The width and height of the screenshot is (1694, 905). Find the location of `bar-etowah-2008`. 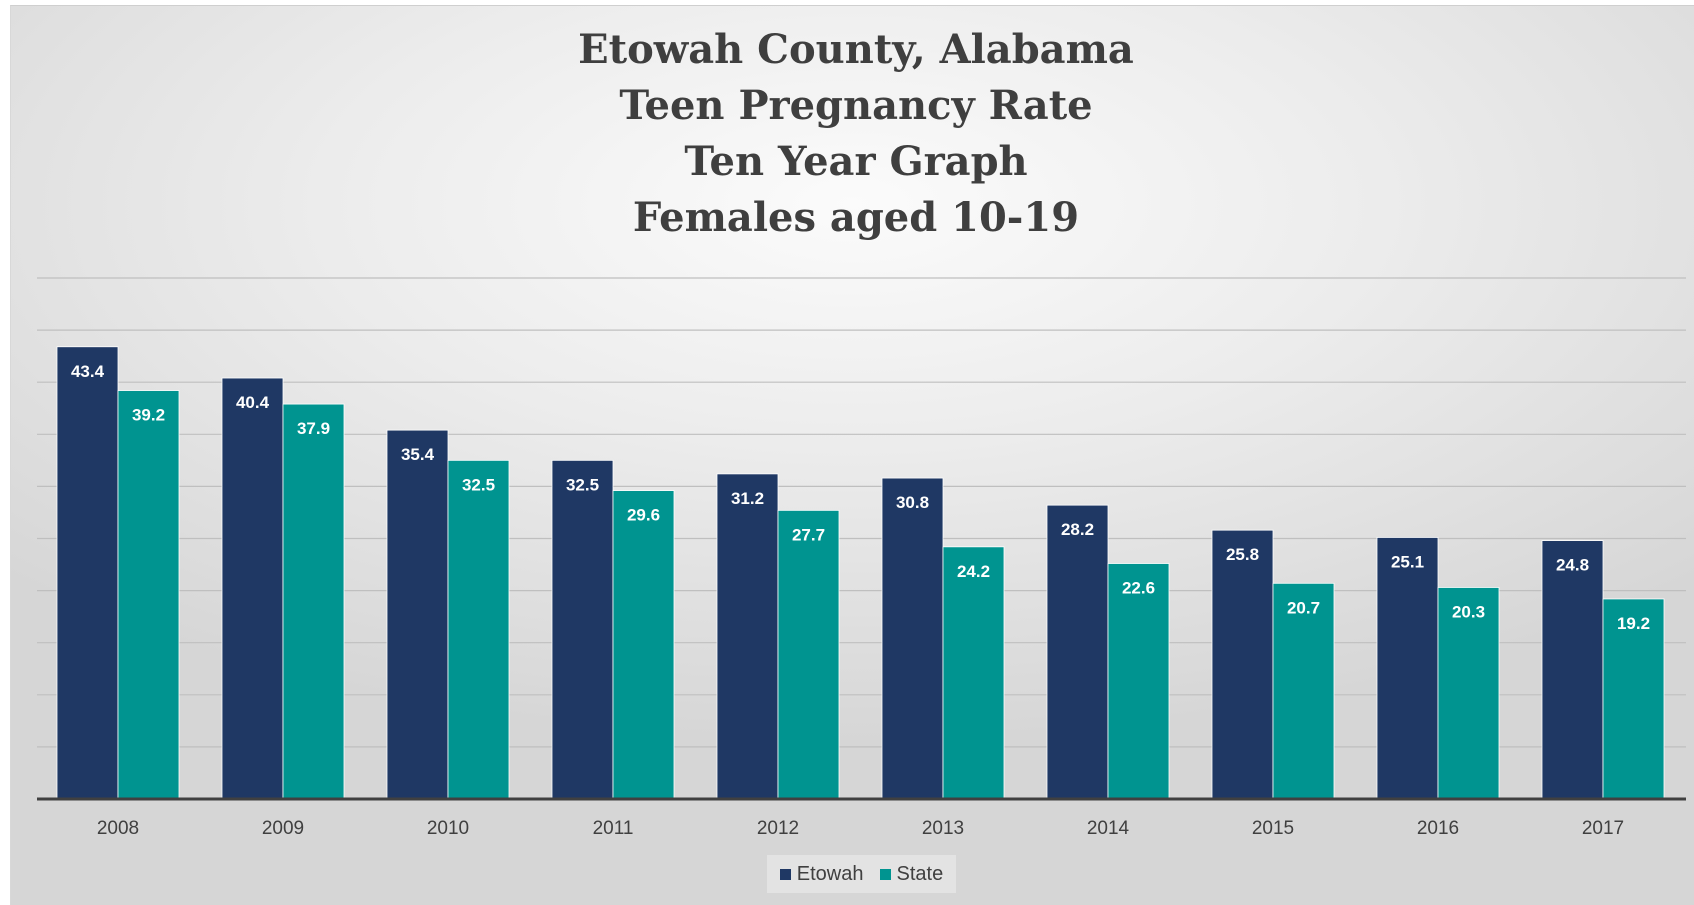

bar-etowah-2008 is located at coordinates (87, 573).